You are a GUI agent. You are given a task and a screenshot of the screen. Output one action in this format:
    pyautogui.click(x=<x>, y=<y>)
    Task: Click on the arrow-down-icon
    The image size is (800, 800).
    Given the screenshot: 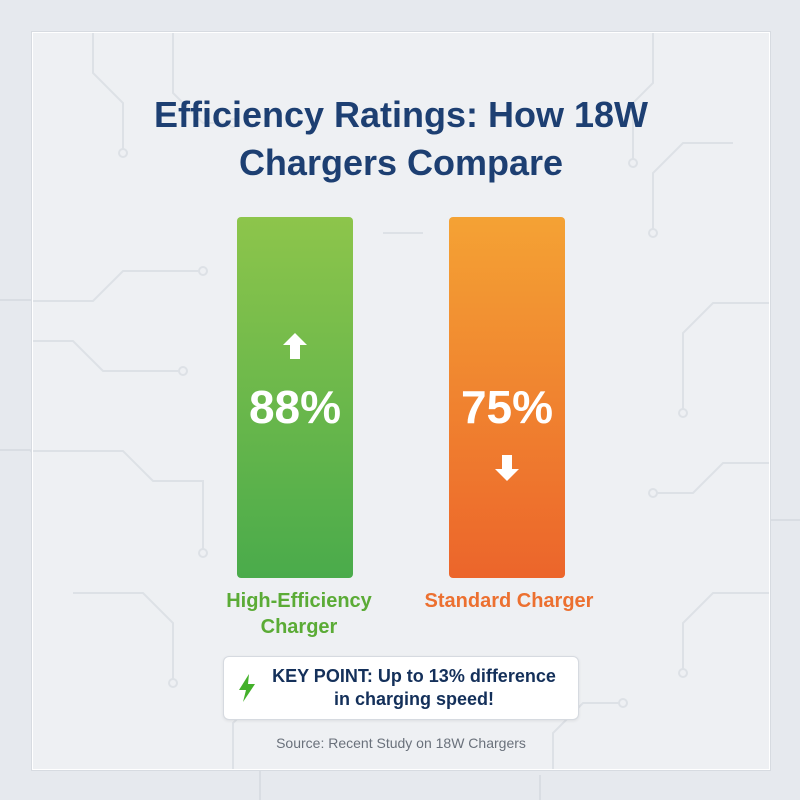 What is the action you would take?
    pyautogui.click(x=507, y=468)
    